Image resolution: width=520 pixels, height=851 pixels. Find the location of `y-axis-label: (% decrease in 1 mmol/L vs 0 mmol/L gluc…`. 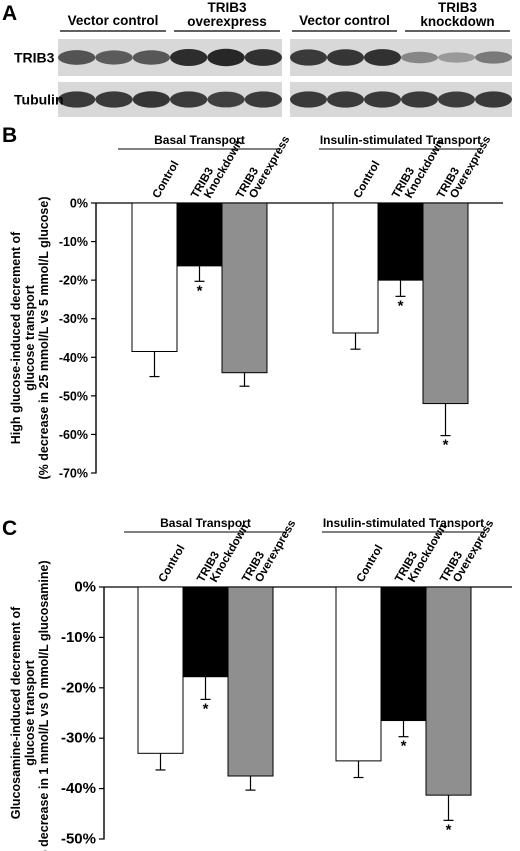

y-axis-label: (% decrease in 1 mmol/L vs 0 mmol/L gluc… is located at coordinates (44, 705).